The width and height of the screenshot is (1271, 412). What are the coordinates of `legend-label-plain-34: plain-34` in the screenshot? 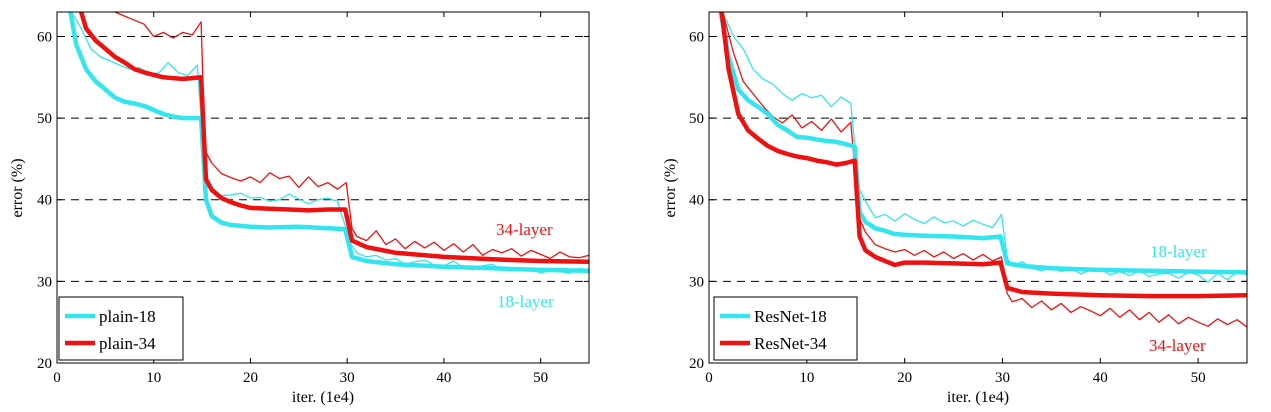 It's located at (127, 343).